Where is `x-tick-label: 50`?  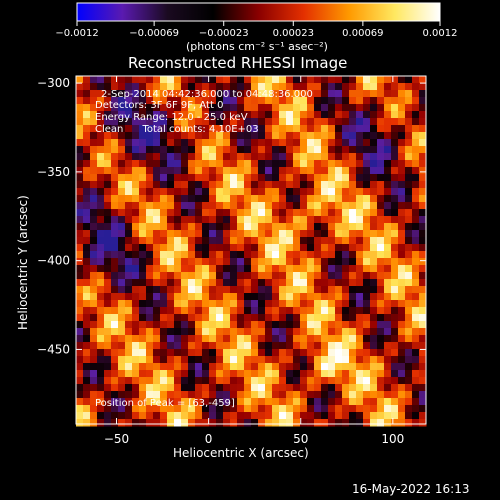
x-tick-label: 50 is located at coordinates (300, 439).